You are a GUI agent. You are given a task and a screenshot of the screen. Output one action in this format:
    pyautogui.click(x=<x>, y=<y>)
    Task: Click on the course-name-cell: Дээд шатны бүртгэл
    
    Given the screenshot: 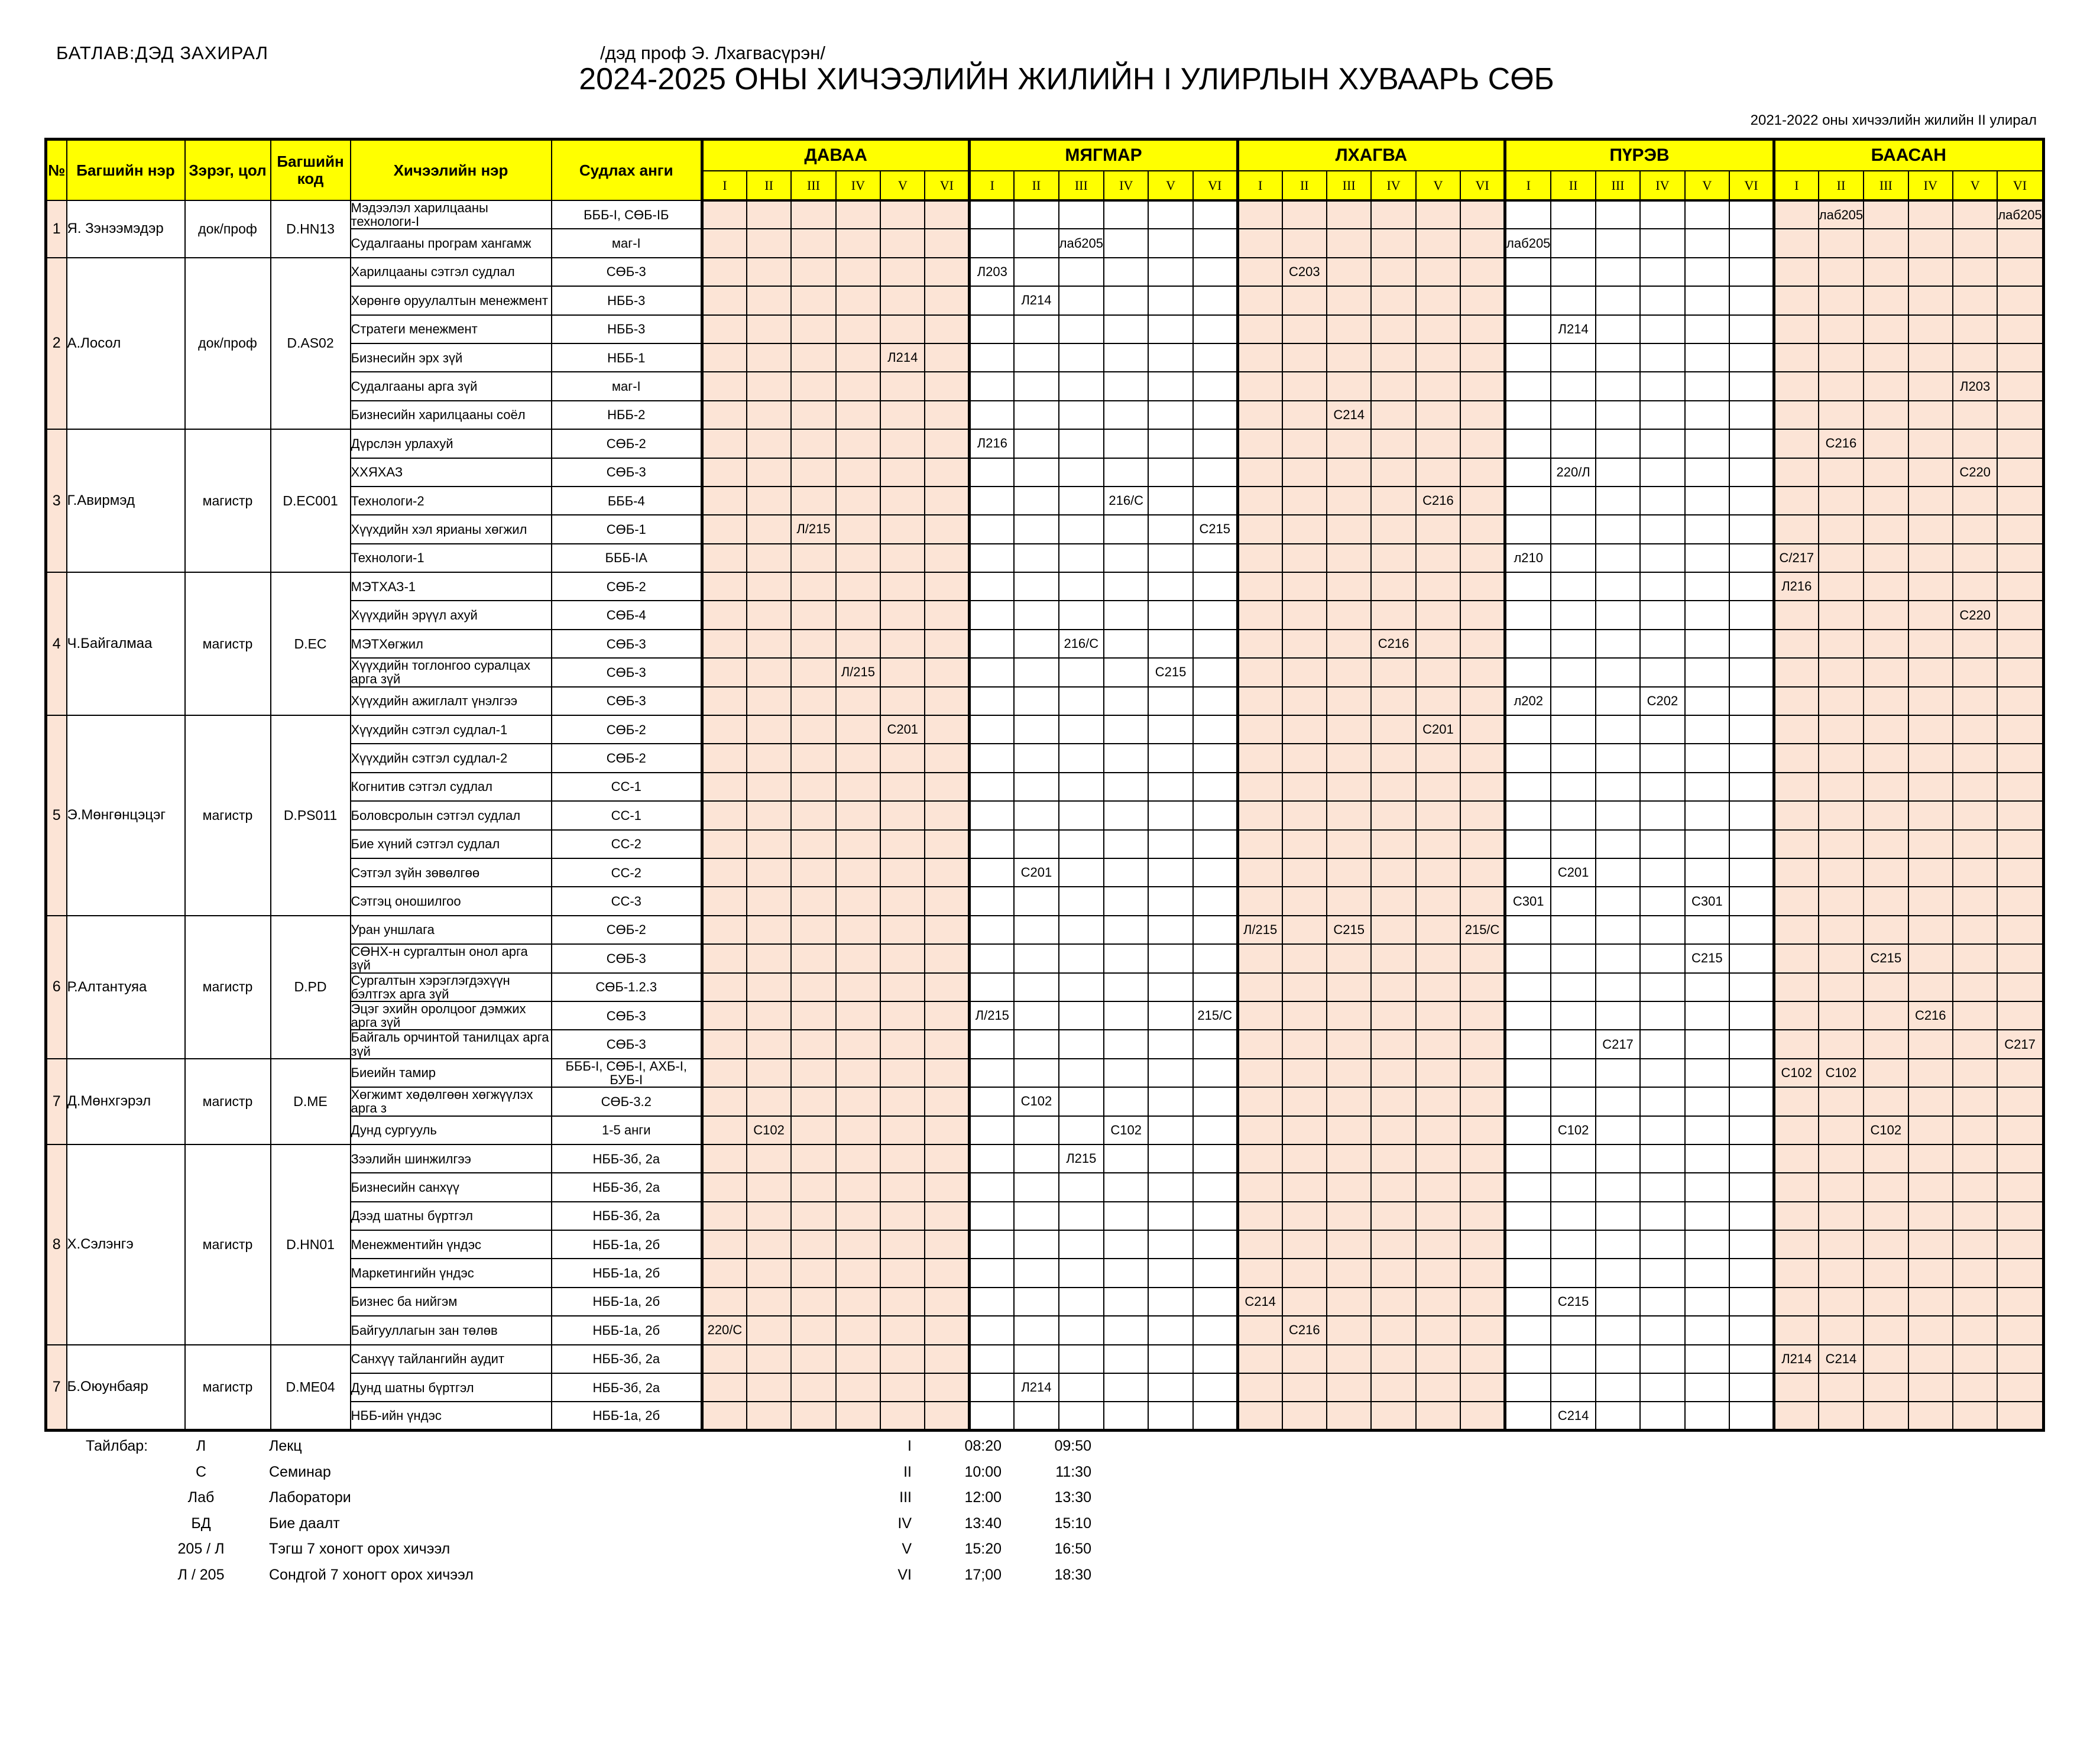 What is the action you would take?
    pyautogui.click(x=450, y=1216)
    